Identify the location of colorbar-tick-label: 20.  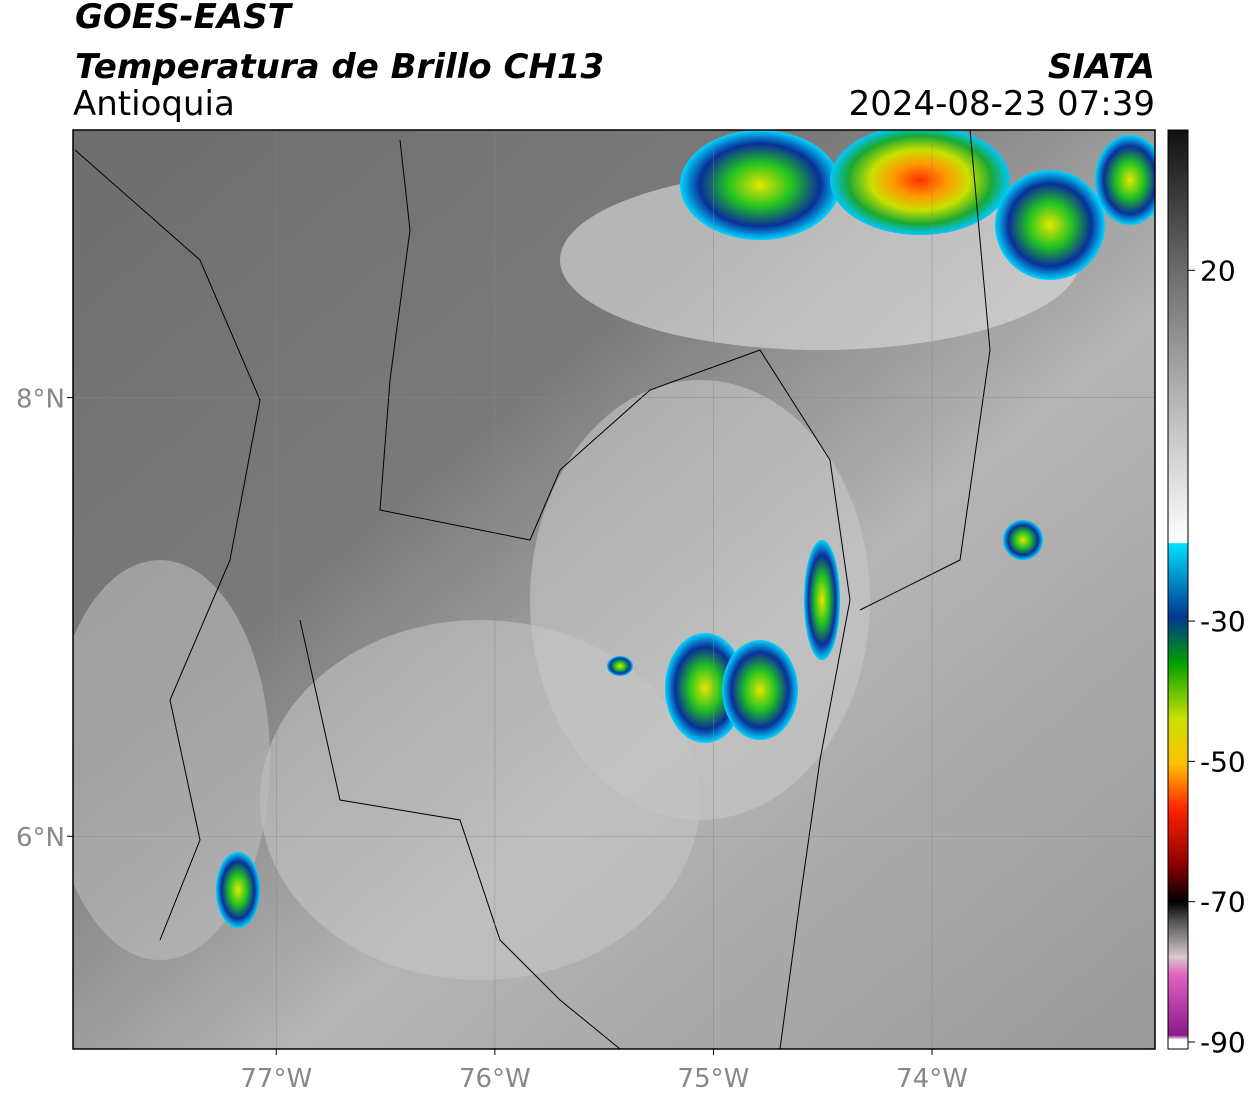
(1218, 270).